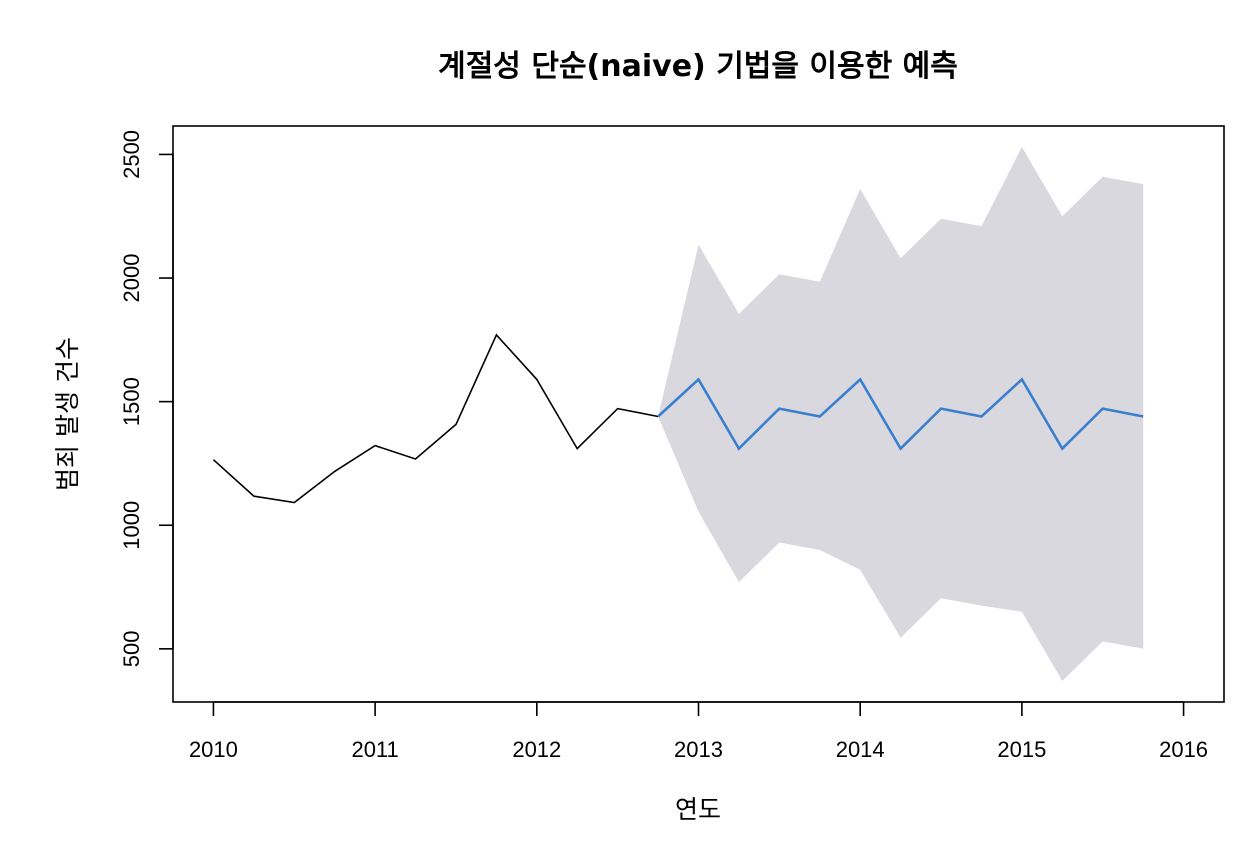 This screenshot has width=1260, height=848. What do you see at coordinates (1183, 749) in the screenshot?
I see `x-tick-label: 2016` at bounding box center [1183, 749].